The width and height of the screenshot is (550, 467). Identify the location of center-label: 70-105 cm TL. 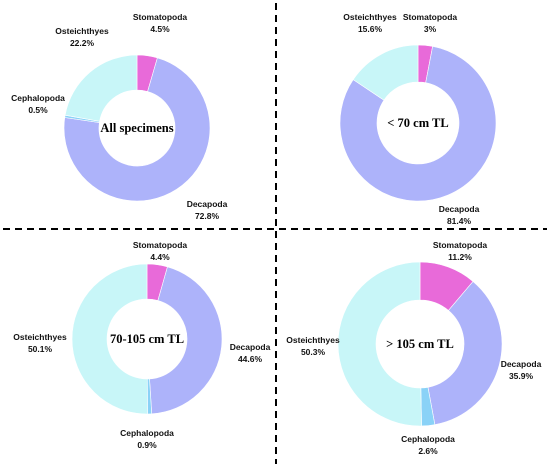
(147, 339).